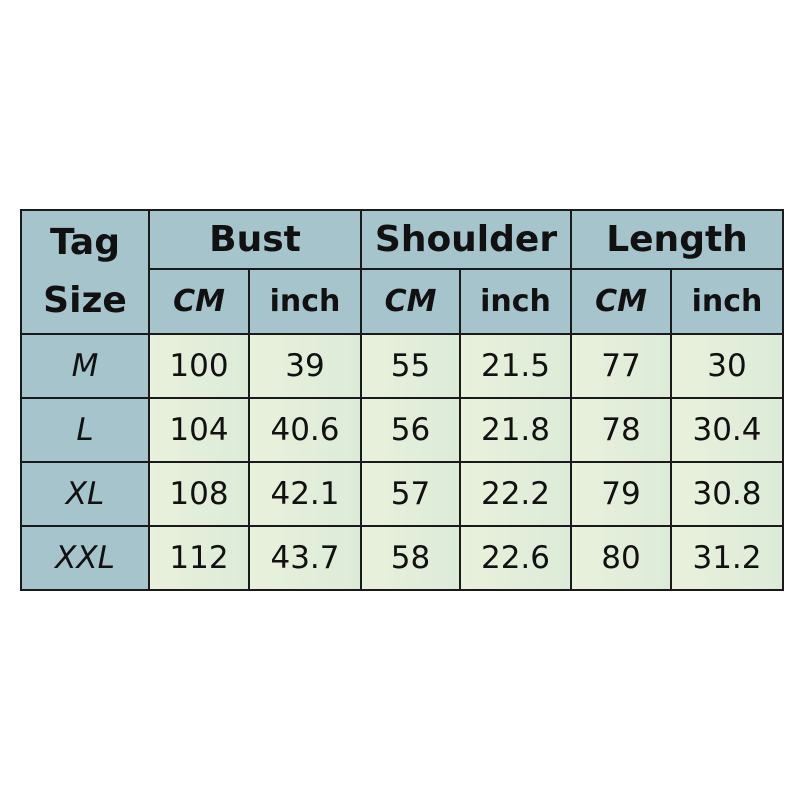 Image resolution: width=800 pixels, height=800 pixels. What do you see at coordinates (85, 366) in the screenshot?
I see `size-cell: M` at bounding box center [85, 366].